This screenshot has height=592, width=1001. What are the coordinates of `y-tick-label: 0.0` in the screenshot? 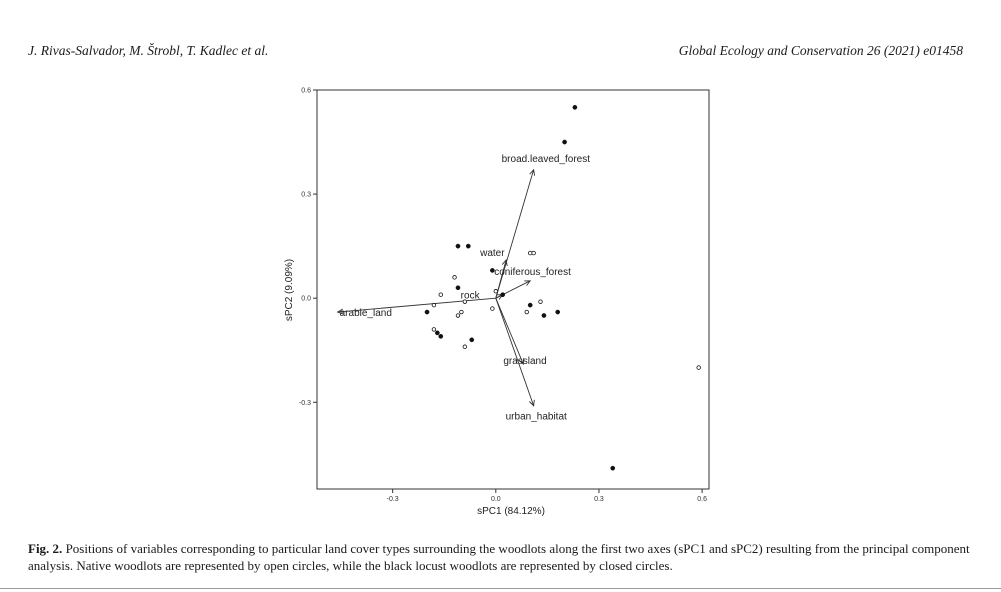 It's located at (306, 299).